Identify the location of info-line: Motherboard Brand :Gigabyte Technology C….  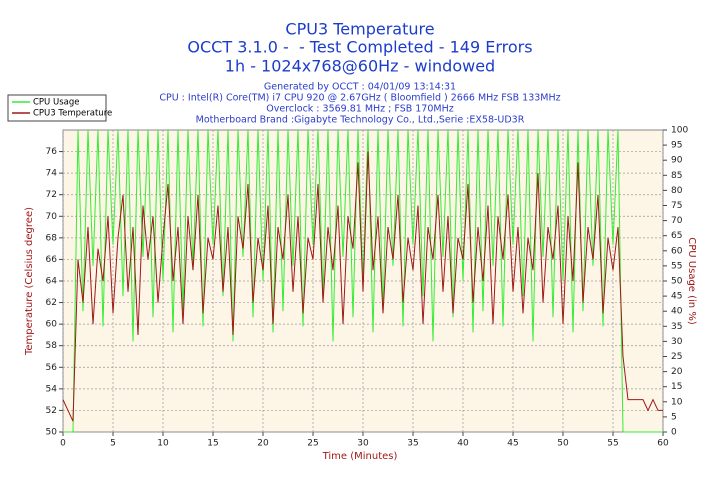
(360, 120).